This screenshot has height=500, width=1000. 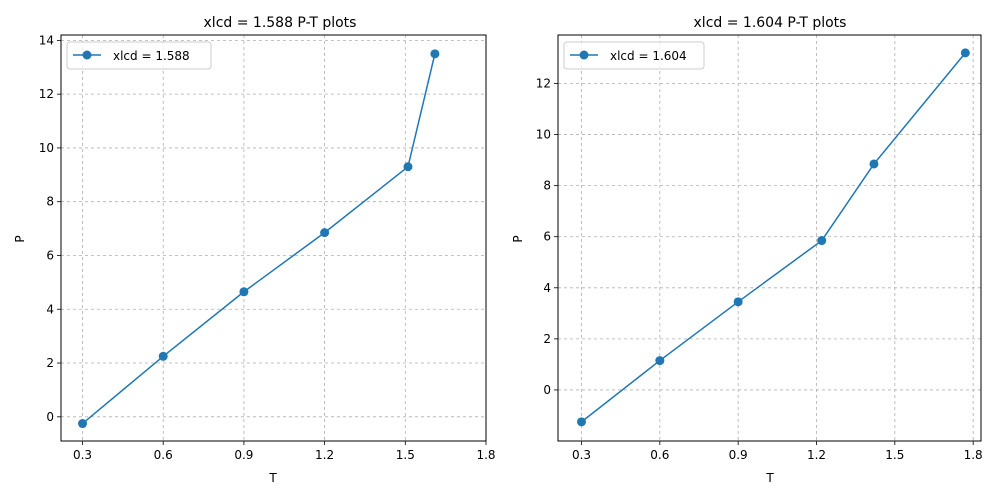 I want to click on legend: xlcd = 1.588, so click(x=139, y=55).